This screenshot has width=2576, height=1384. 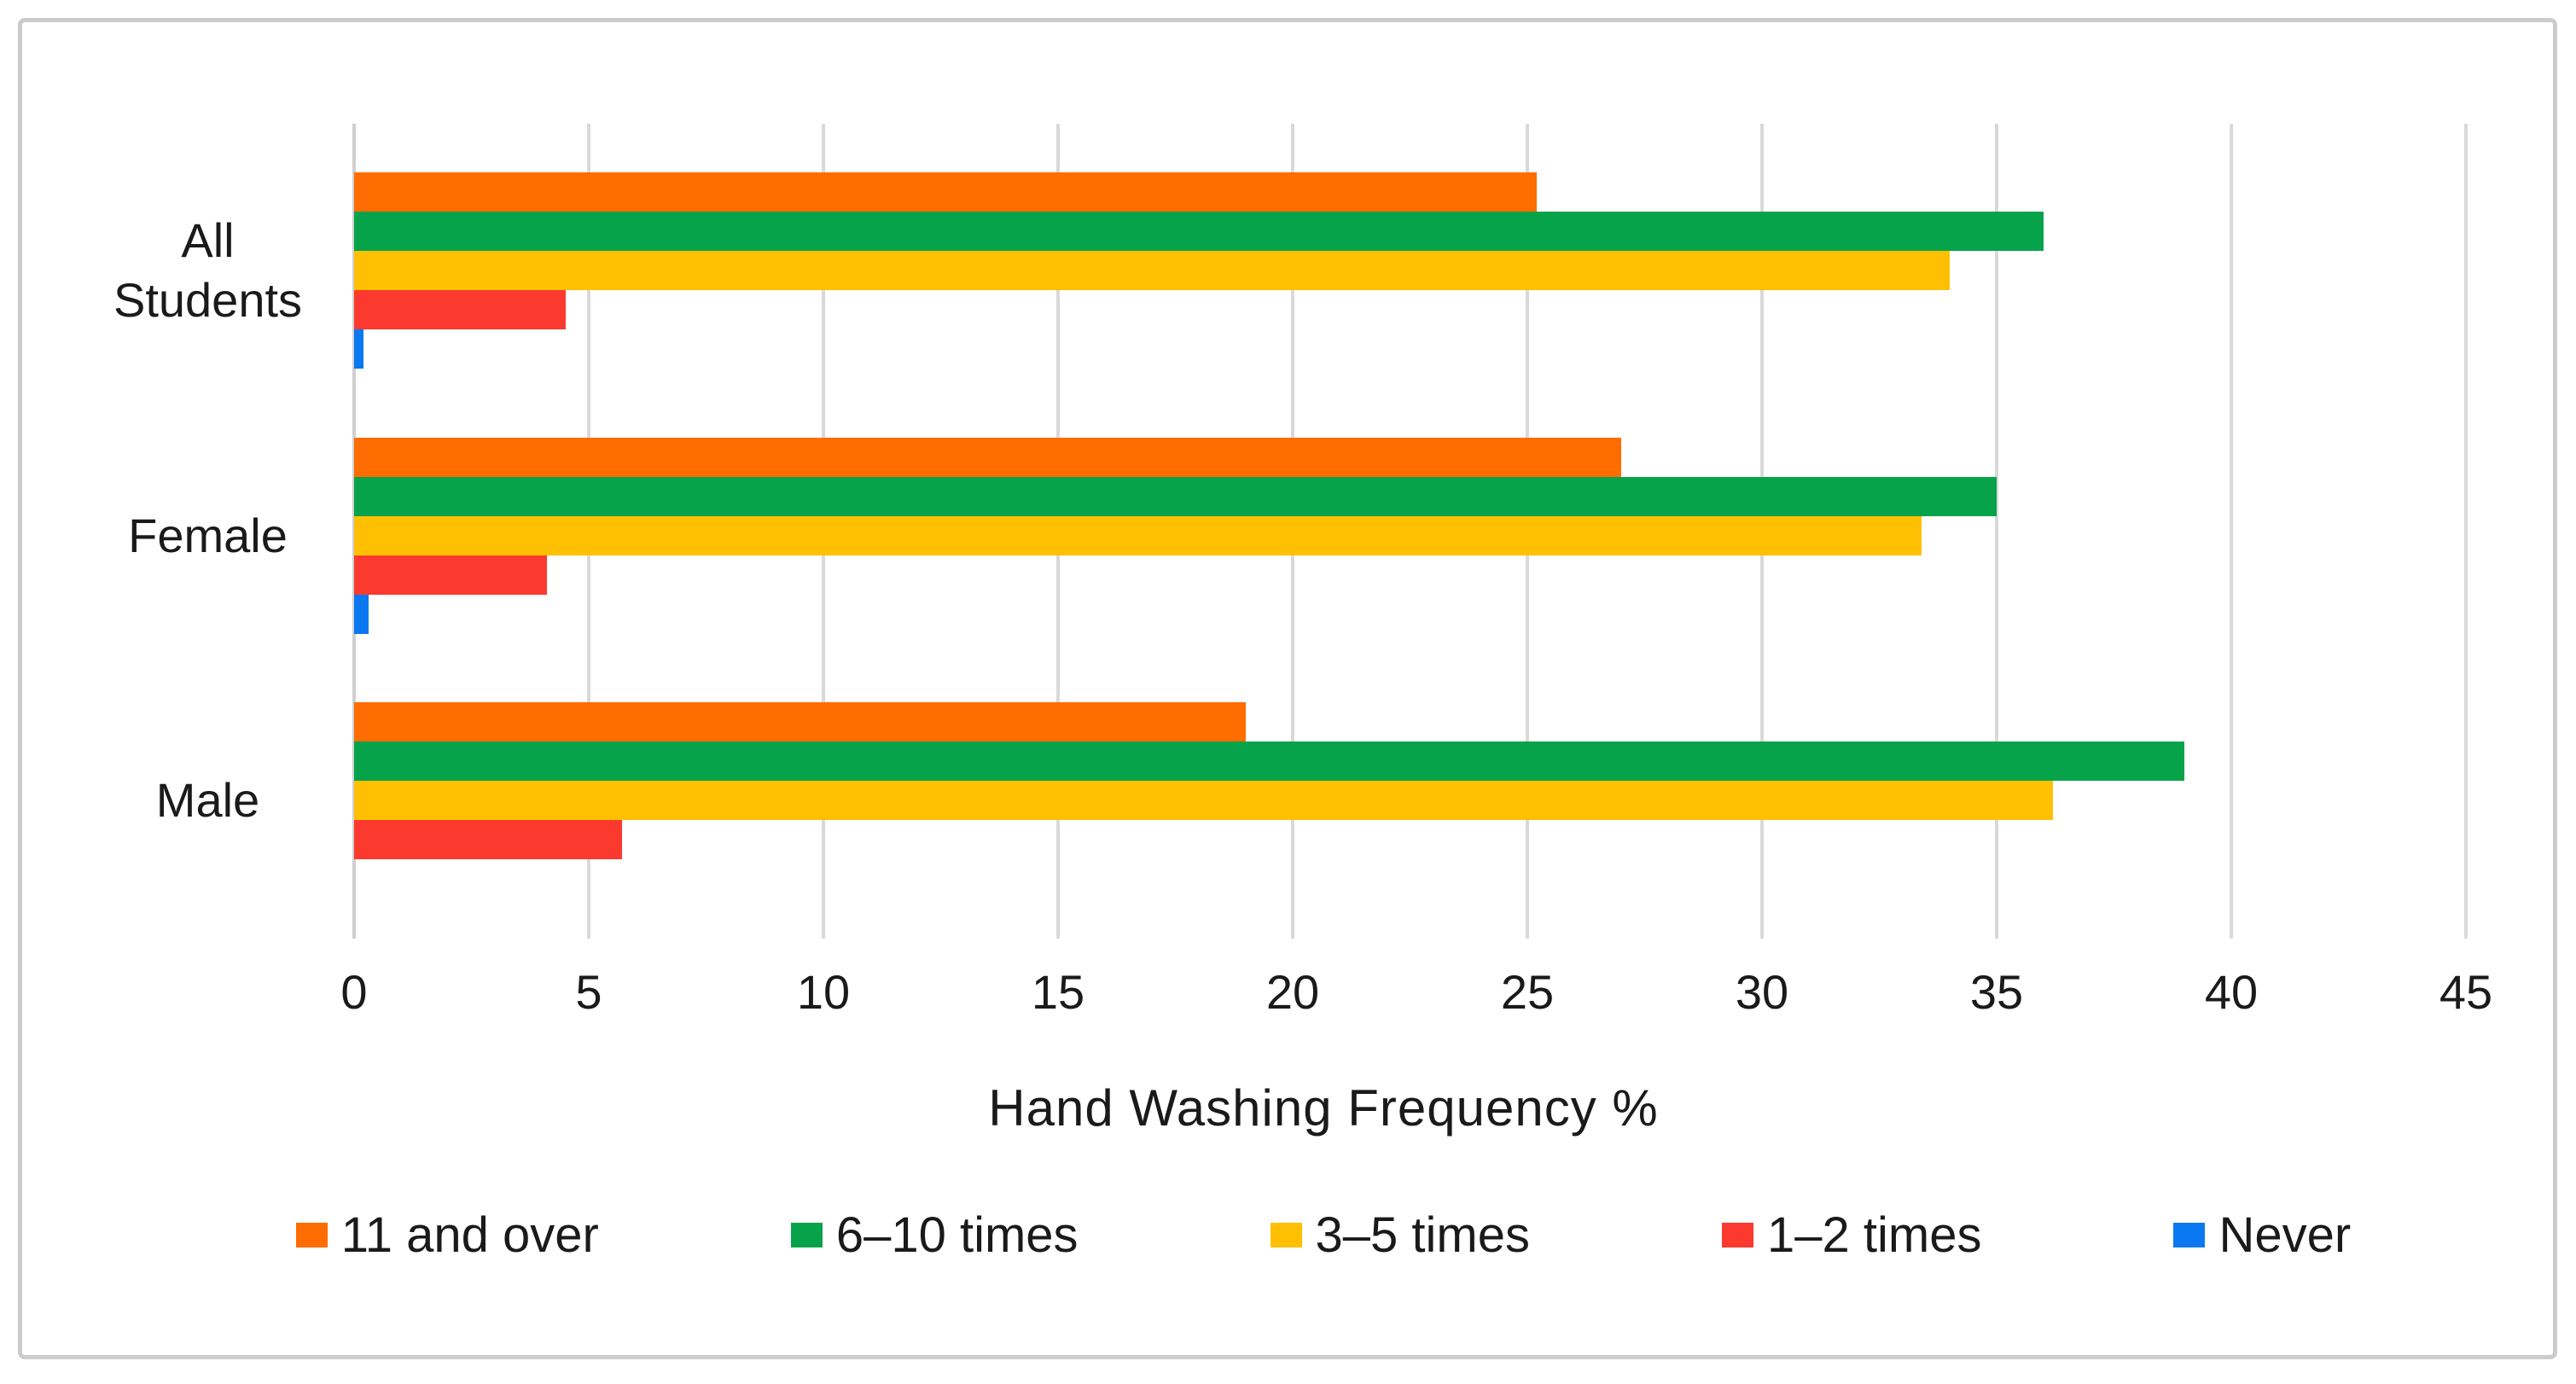 What do you see at coordinates (800, 721) in the screenshot?
I see `bar-male-11-and-over` at bounding box center [800, 721].